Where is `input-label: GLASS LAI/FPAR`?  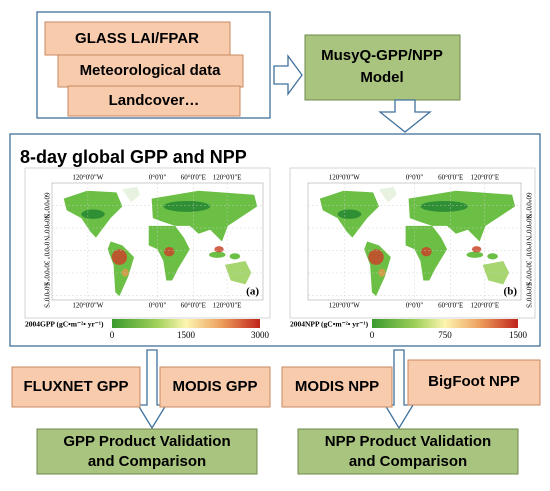
input-label: GLASS LAI/FPAR is located at coordinates (137, 38).